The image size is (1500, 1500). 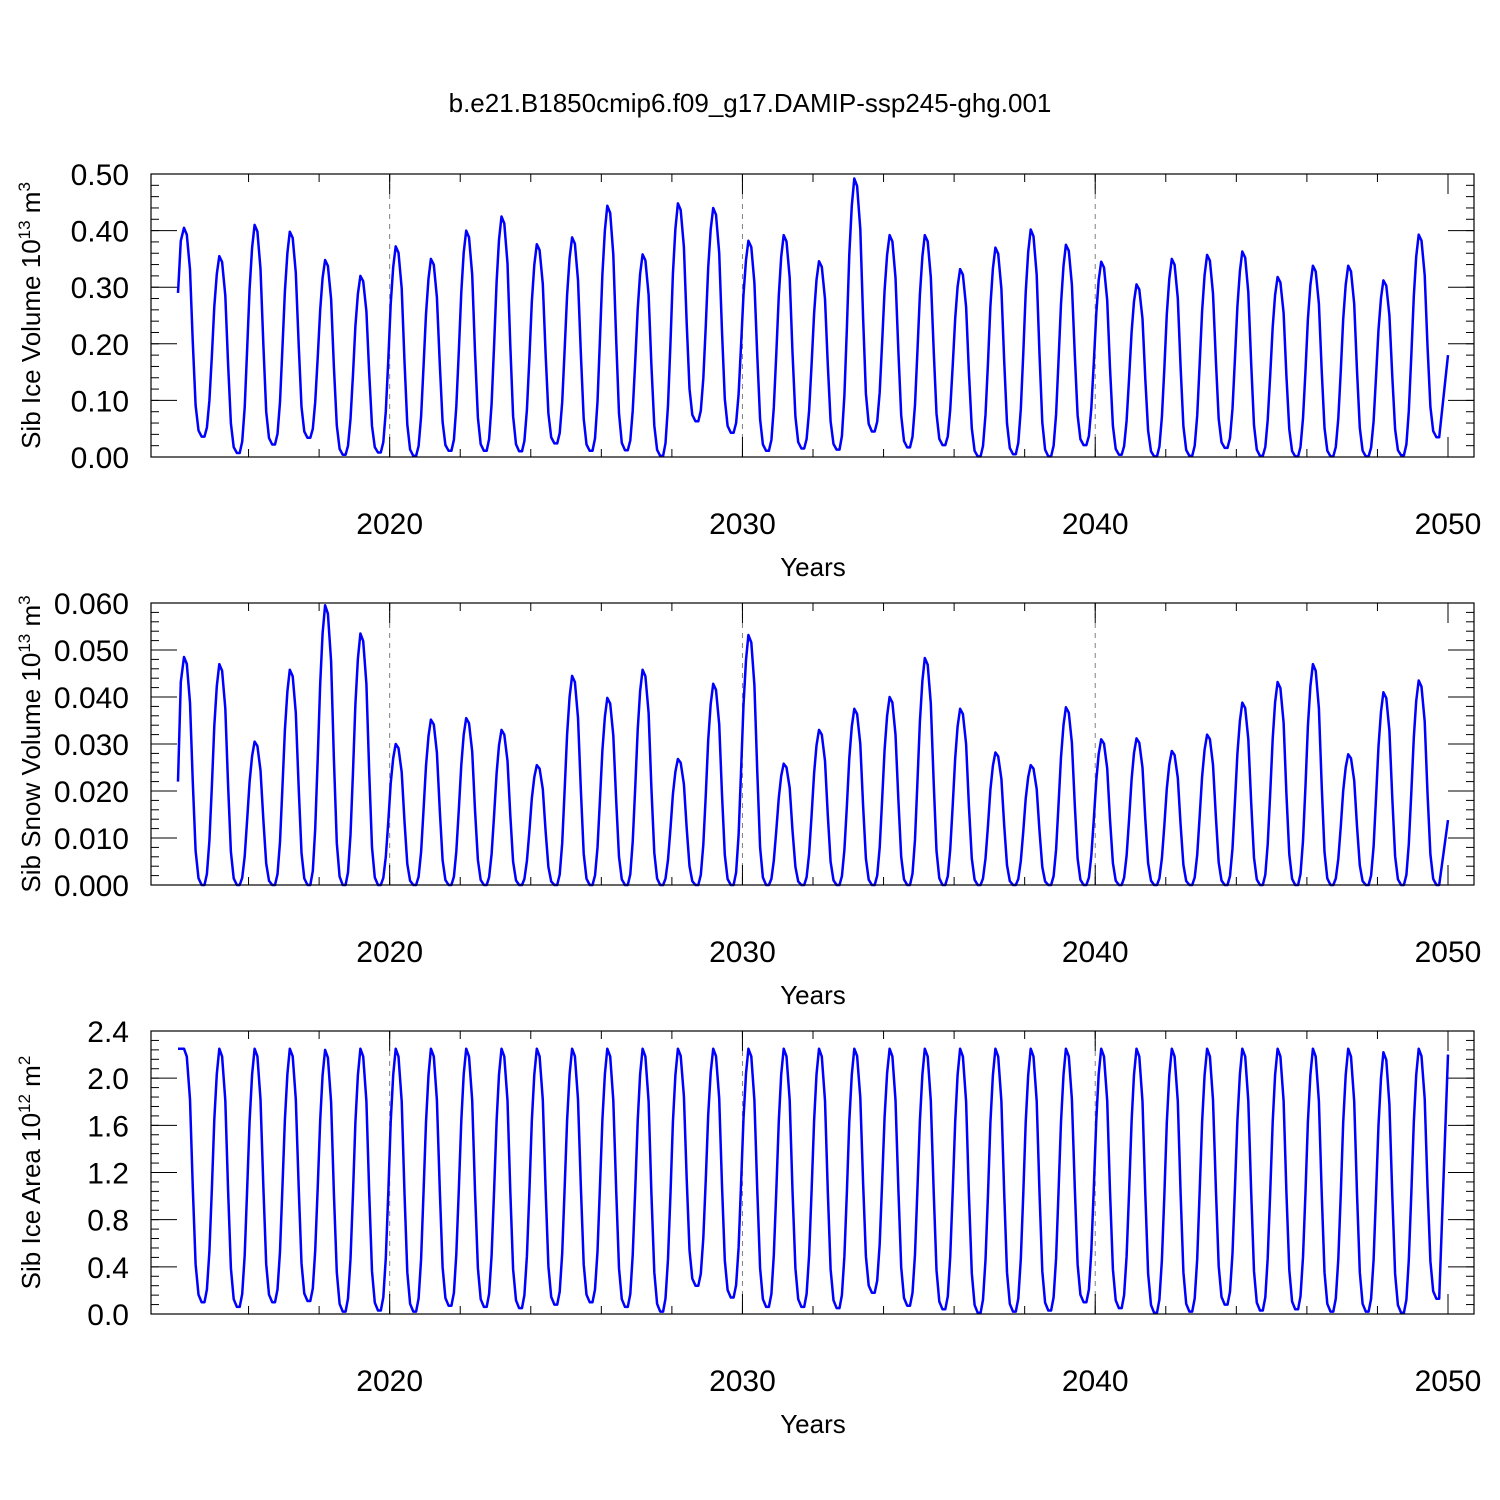 What do you see at coordinates (91, 839) in the screenshot?
I see `y-tick-label: 0.010` at bounding box center [91, 839].